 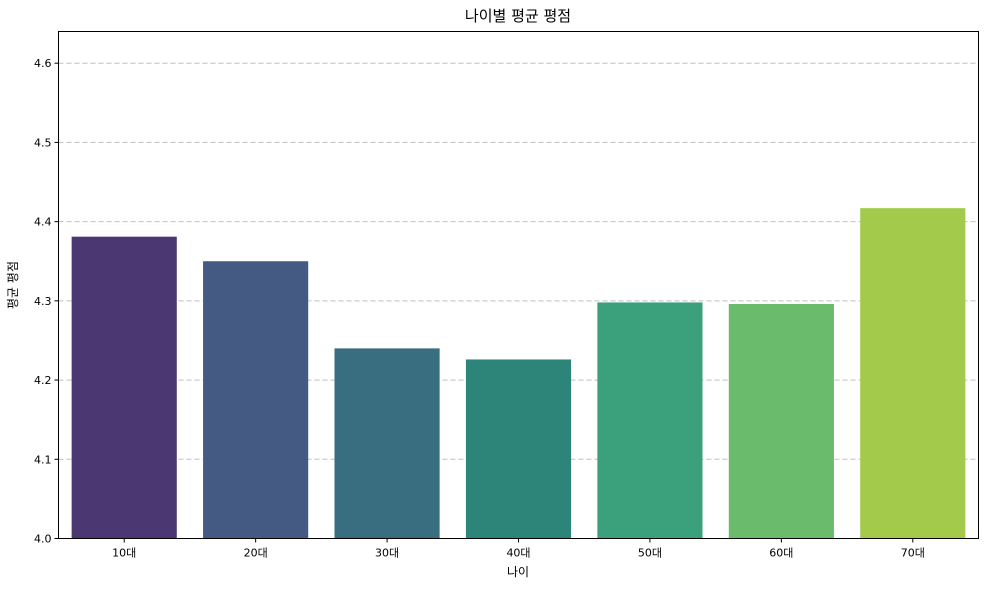 What do you see at coordinates (43, 222) in the screenshot?
I see `y-tick-label: 4.4` at bounding box center [43, 222].